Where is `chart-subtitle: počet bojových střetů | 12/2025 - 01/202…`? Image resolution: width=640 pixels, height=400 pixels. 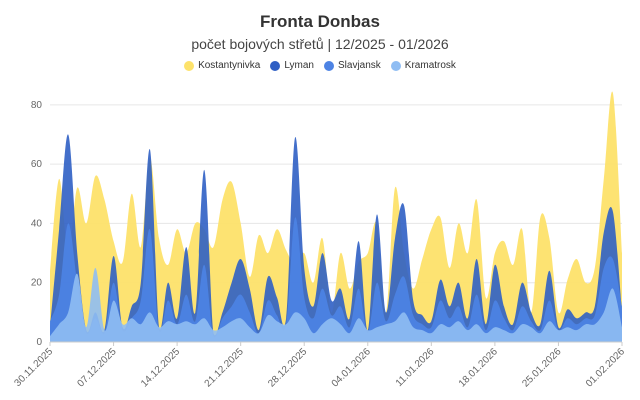 chart-subtitle: počet bojových střetů | 12/2025 - 01/202… is located at coordinates (320, 44).